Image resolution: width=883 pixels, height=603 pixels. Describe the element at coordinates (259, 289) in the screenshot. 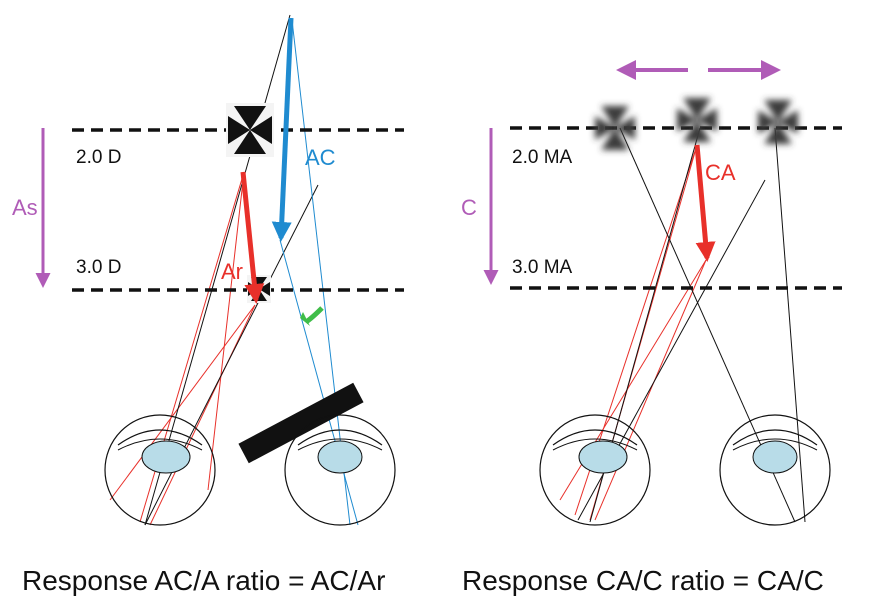

I see `left-far-target-icon` at that location.